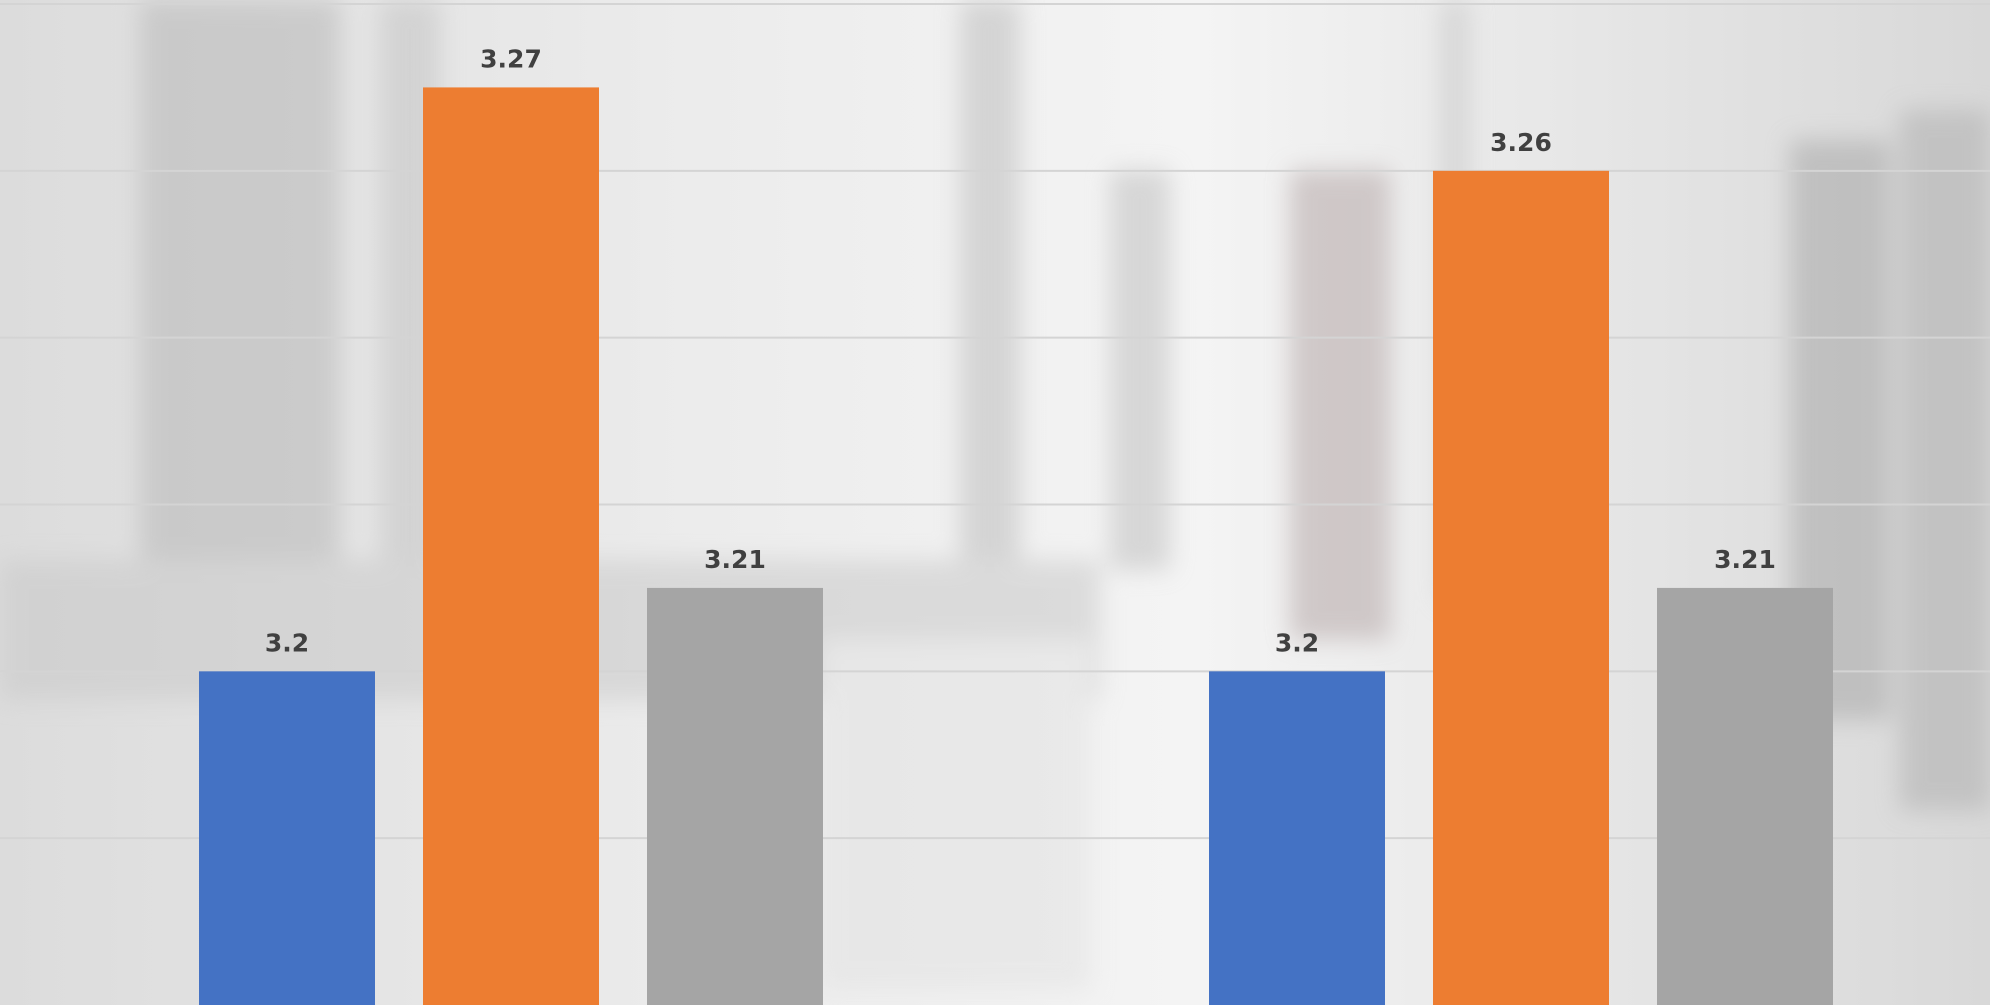  What do you see at coordinates (511, 58) in the screenshot?
I see `value-label: 3.27` at bounding box center [511, 58].